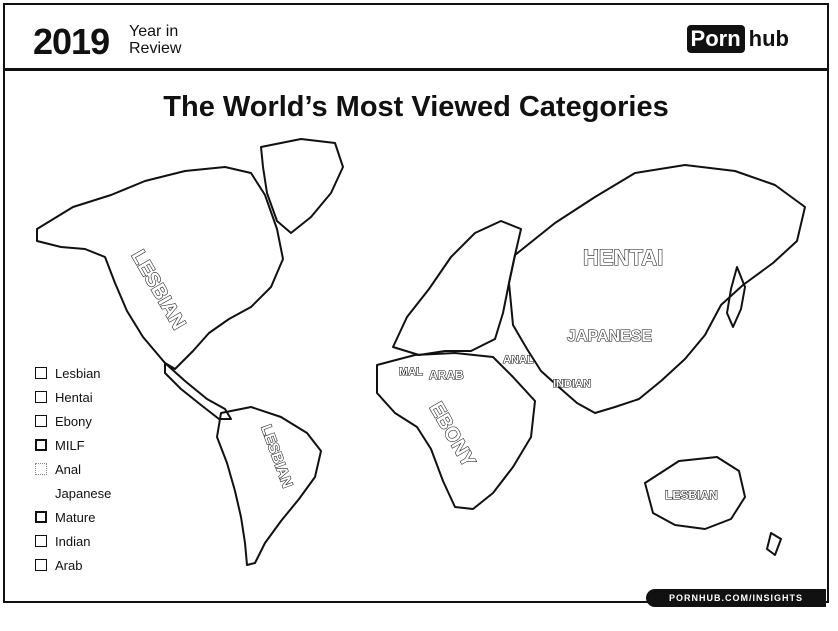  Describe the element at coordinates (155, 48) in the screenshot. I see `year-in-review-line2: Review` at that location.